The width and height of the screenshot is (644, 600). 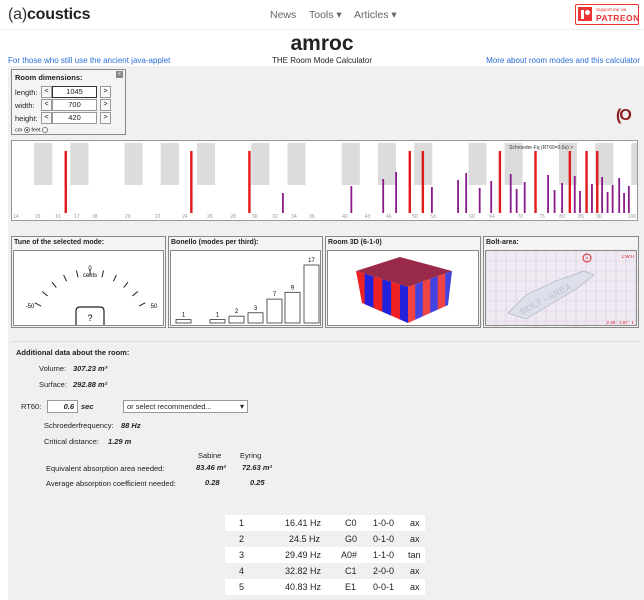 I want to click on spectrum-tick-label: 26, so click(x=210, y=217).